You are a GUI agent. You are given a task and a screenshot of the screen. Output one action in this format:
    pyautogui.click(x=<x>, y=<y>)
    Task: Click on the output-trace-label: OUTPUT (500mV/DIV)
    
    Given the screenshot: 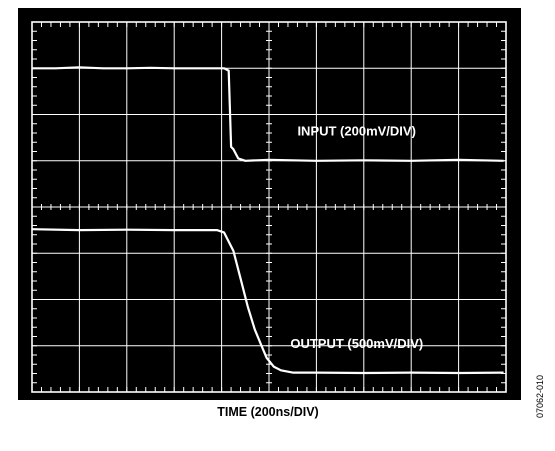 What is the action you would take?
    pyautogui.click(x=356, y=343)
    